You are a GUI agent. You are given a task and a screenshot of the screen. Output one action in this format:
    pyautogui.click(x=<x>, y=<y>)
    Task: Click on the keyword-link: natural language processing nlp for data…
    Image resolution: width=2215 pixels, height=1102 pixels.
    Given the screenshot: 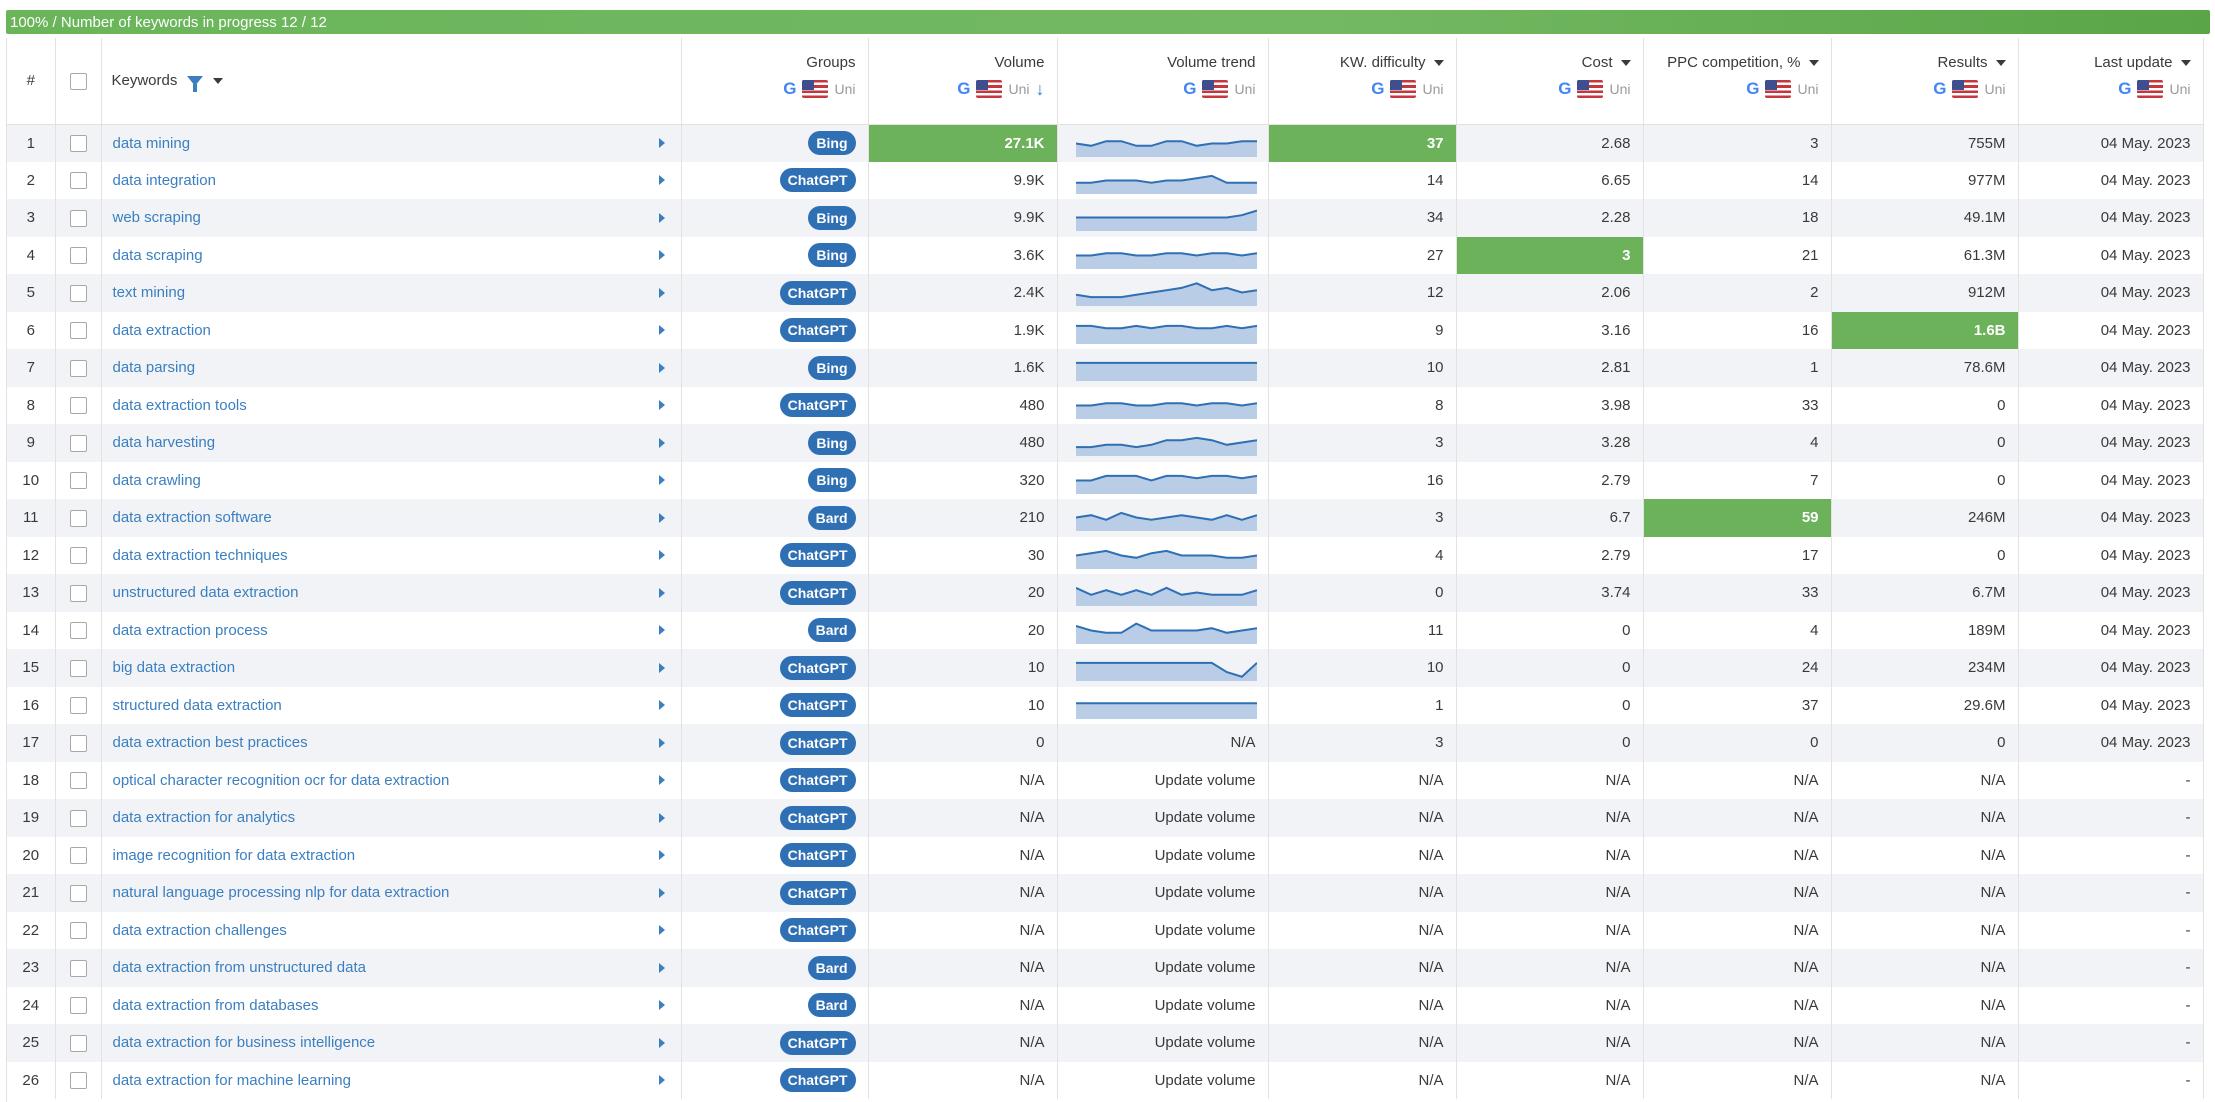 What is the action you would take?
    pyautogui.click(x=281, y=893)
    